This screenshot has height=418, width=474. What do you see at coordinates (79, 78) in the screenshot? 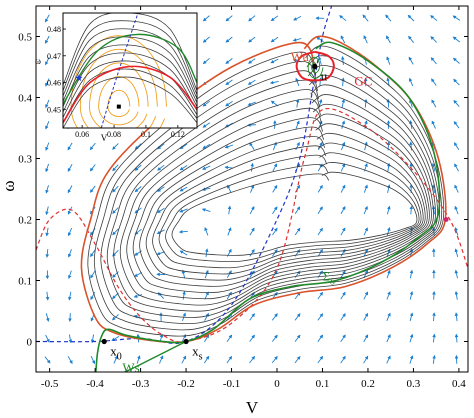
I see `inset-star-marker` at bounding box center [79, 78].